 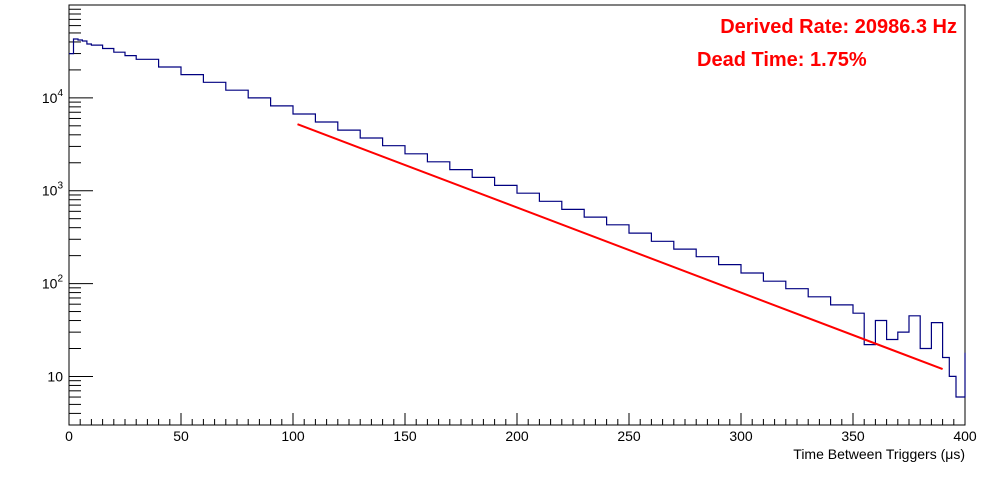 I want to click on x-tick-label: 150, so click(x=405, y=436).